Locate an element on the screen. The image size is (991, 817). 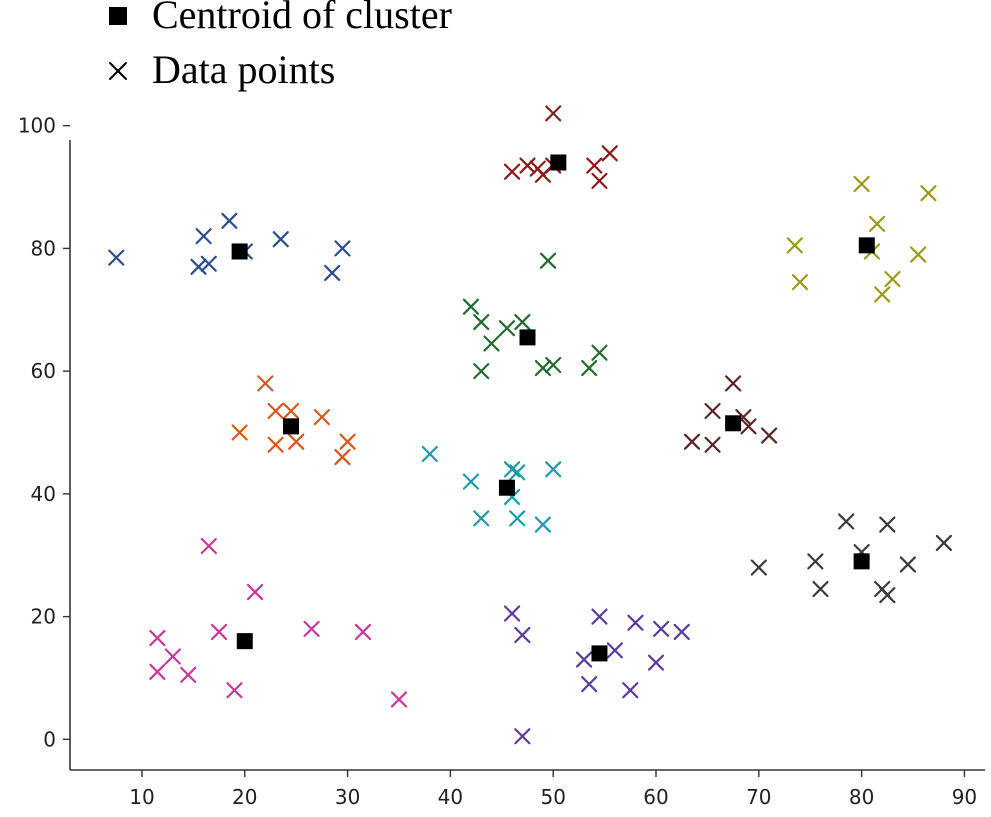
cluster-maroon is located at coordinates (730, 414).